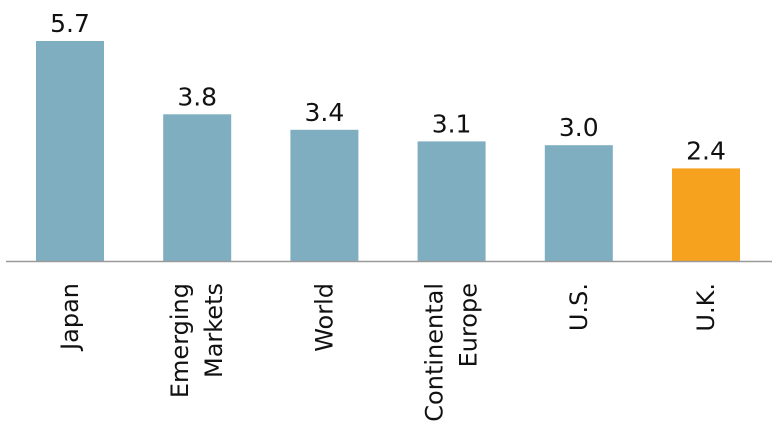 This screenshot has height=432, width=778. I want to click on value-label-world: 3.4, so click(325, 112).